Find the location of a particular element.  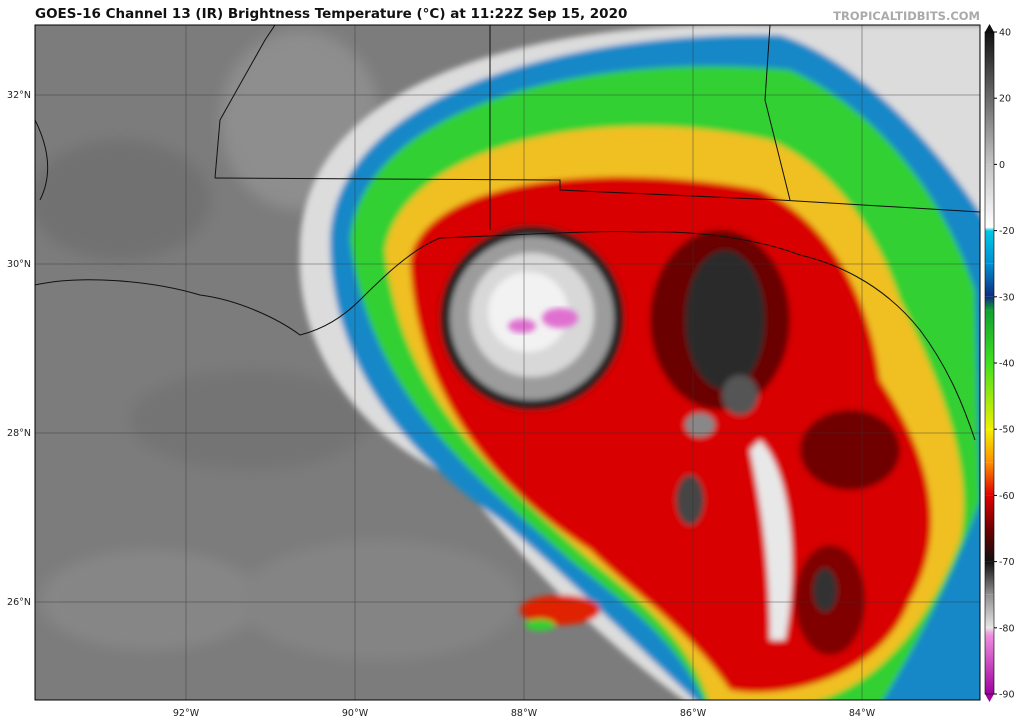

colorbar-extend-bottom is located at coordinates (989, 698).